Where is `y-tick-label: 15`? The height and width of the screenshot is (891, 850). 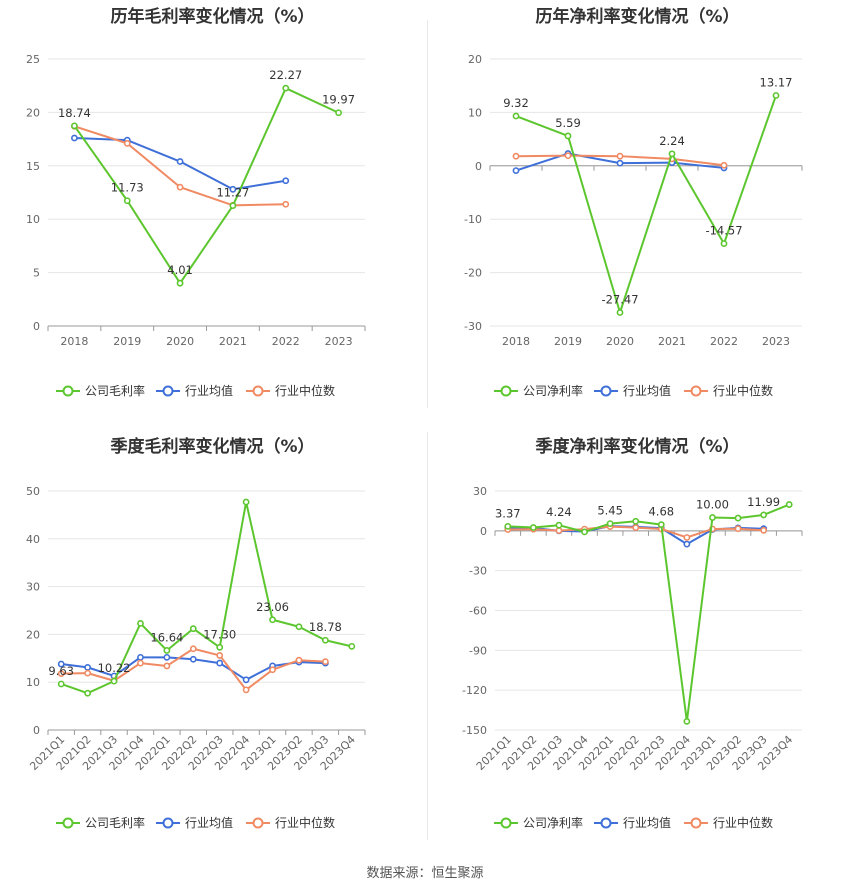 y-tick-label: 15 is located at coordinates (33, 166).